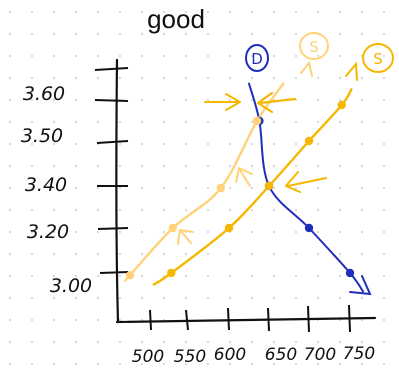 This screenshot has width=399, height=370. What do you see at coordinates (257, 58) in the screenshot?
I see `demand-label-circle` at bounding box center [257, 58].